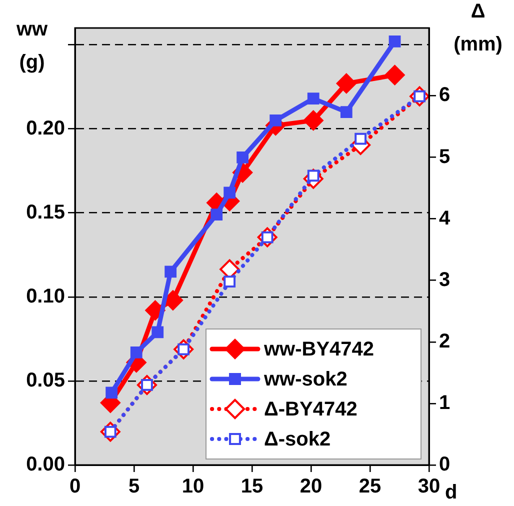 The image size is (514, 506). Describe the element at coordinates (305, 379) in the screenshot. I see `legend-label: ww-sok2` at that location.